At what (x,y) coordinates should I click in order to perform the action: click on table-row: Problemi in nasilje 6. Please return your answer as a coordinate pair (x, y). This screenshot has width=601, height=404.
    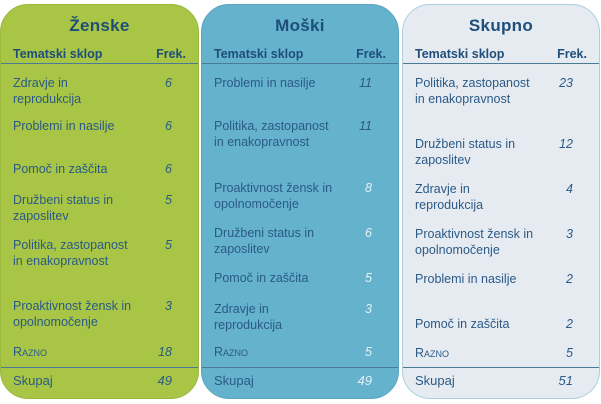
    Looking at the image, I should click on (99, 126).